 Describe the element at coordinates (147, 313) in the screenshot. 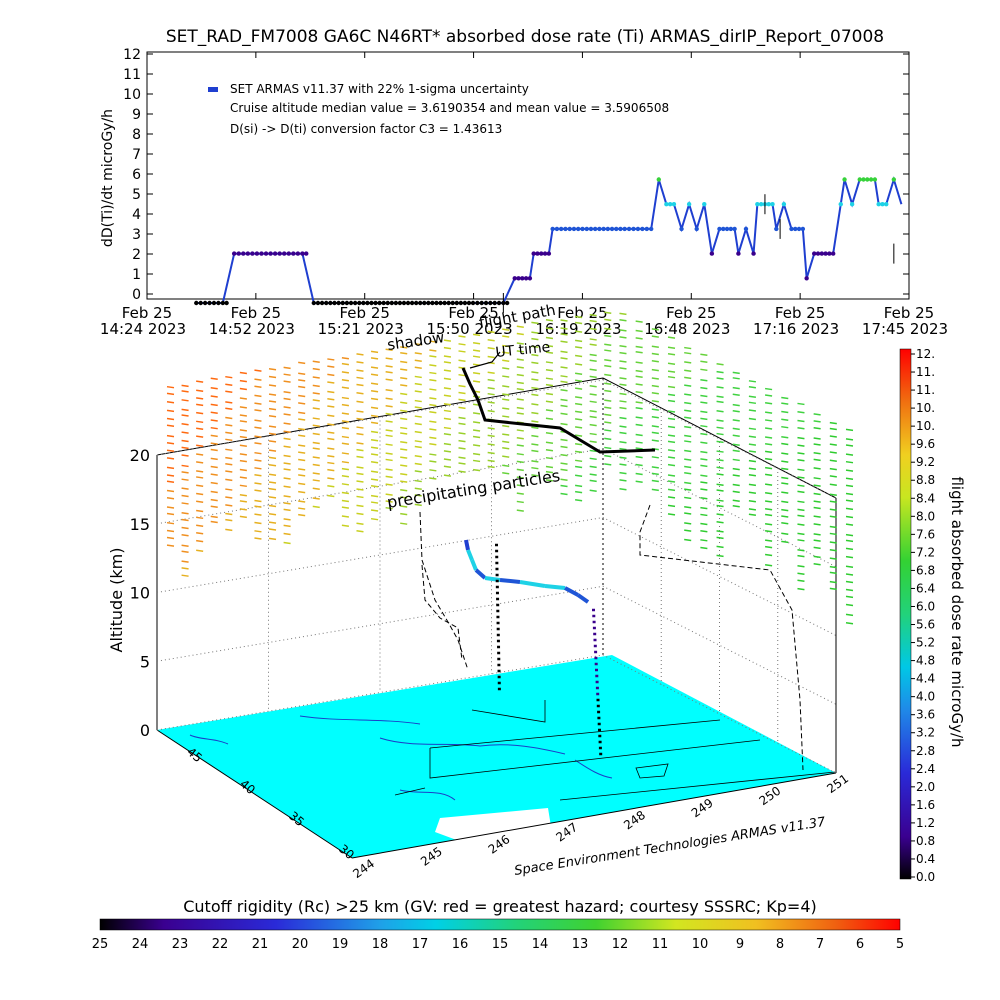

I see `xtick-label-line1: Feb 25` at that location.